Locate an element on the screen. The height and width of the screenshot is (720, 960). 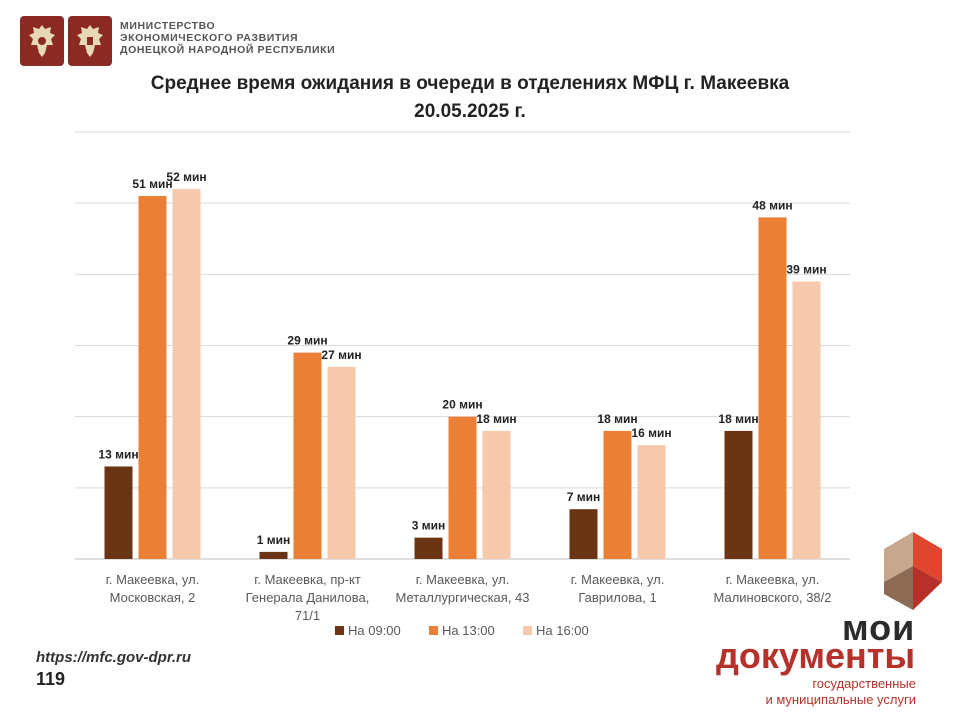
data-label: 52 мин is located at coordinates (186, 177).